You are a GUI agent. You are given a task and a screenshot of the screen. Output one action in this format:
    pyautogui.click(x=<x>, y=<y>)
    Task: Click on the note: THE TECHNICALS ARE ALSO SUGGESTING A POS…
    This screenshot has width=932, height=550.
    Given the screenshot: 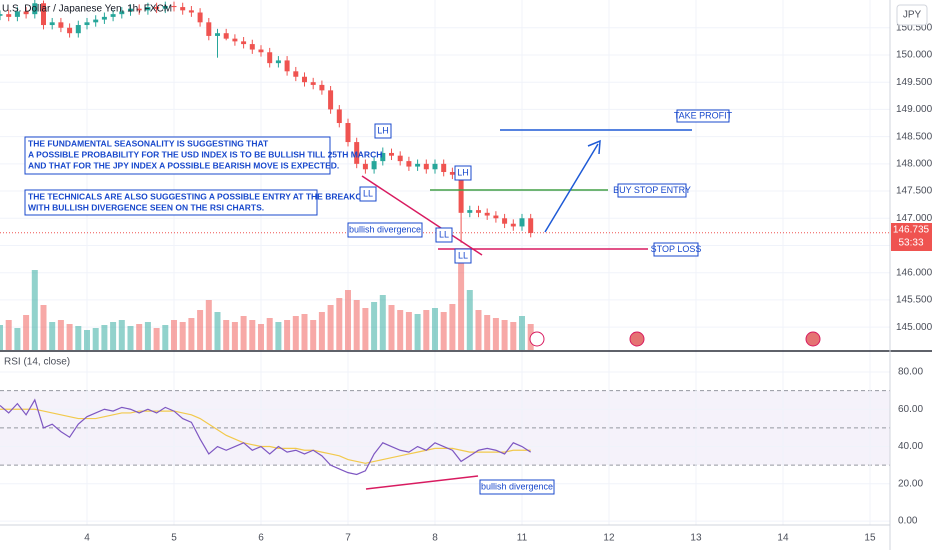 What is the action you would take?
    pyautogui.click(x=201, y=196)
    